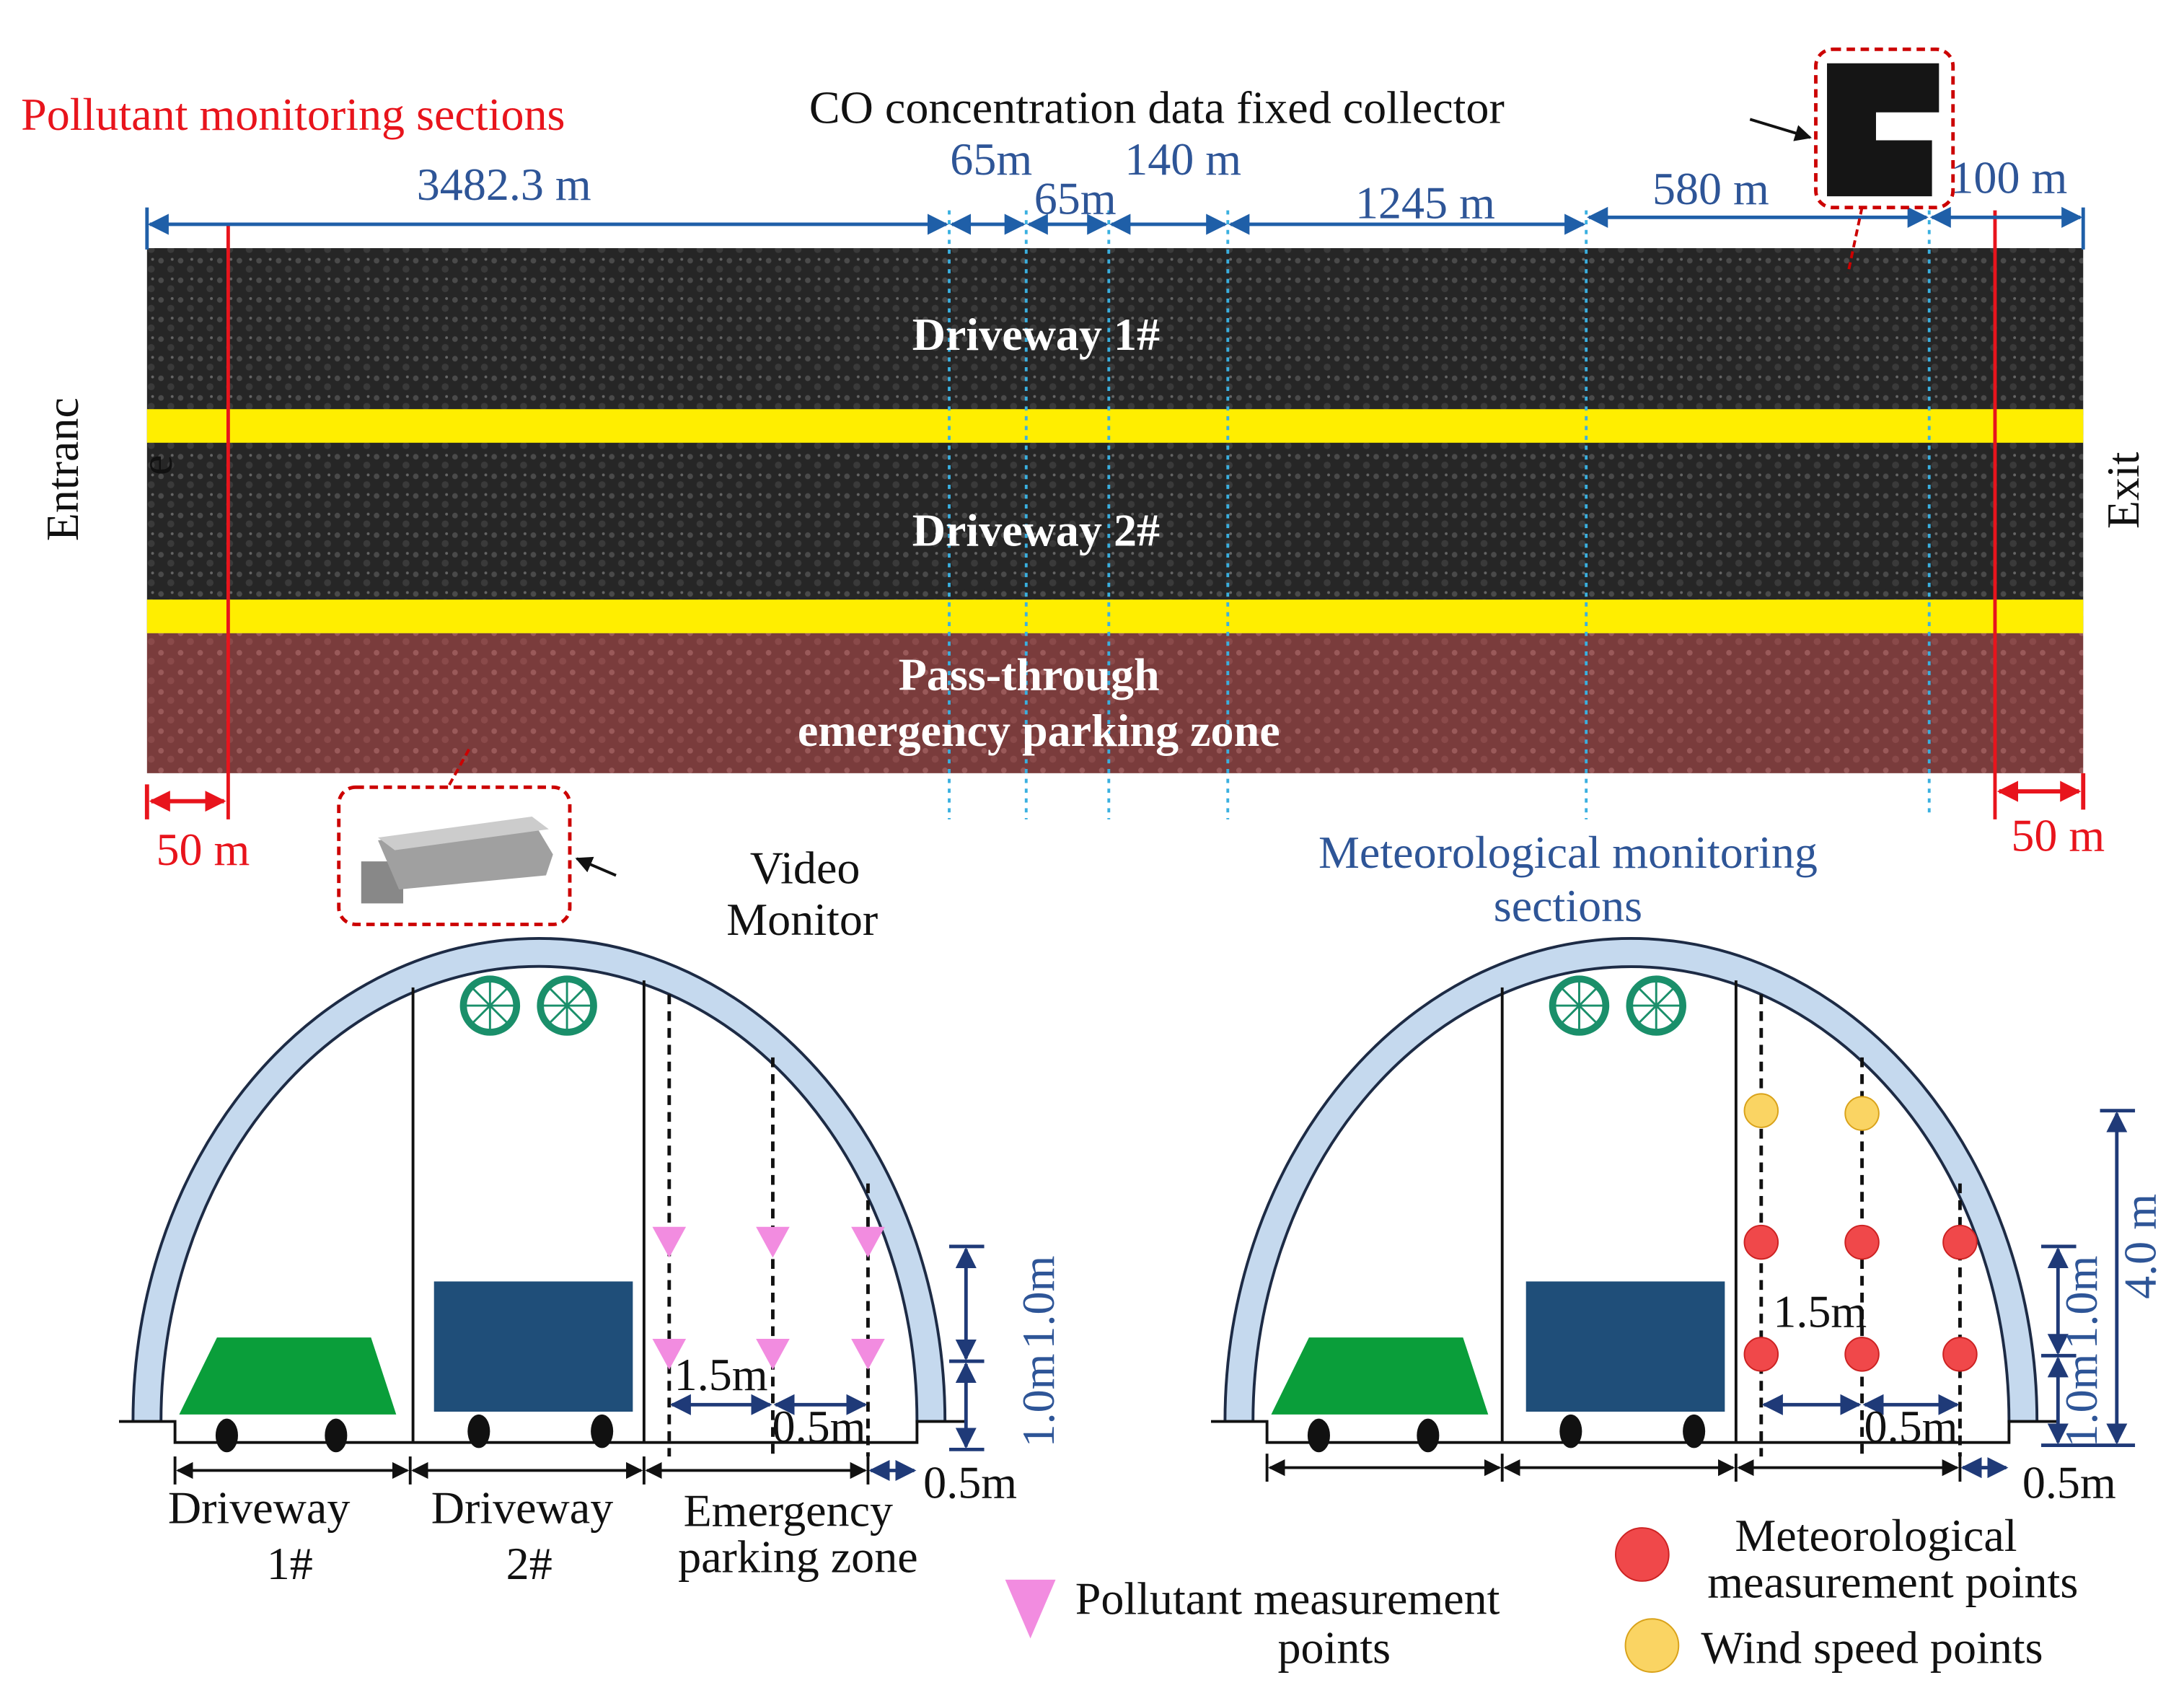 The width and height of the screenshot is (2184, 1706). I want to click on legend-label: Wind speed points, so click(1872, 1648).